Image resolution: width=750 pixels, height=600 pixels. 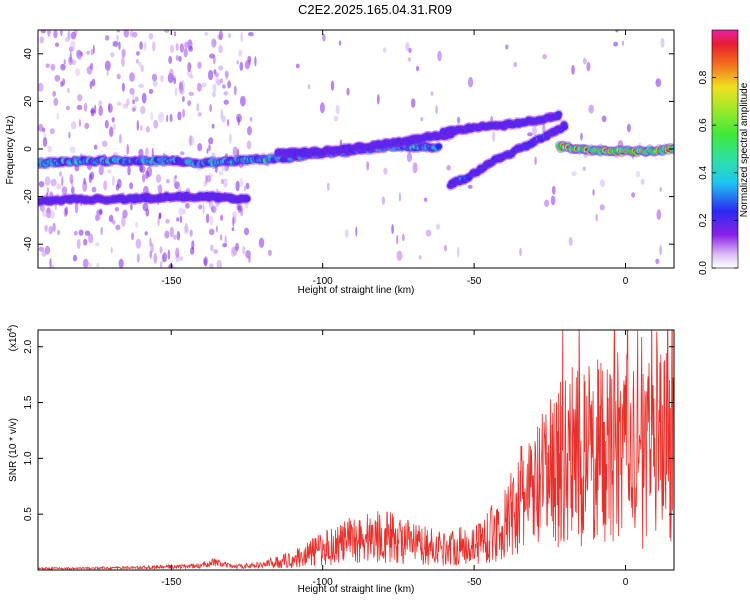 I want to click on colorbar-frame, so click(x=725, y=149).